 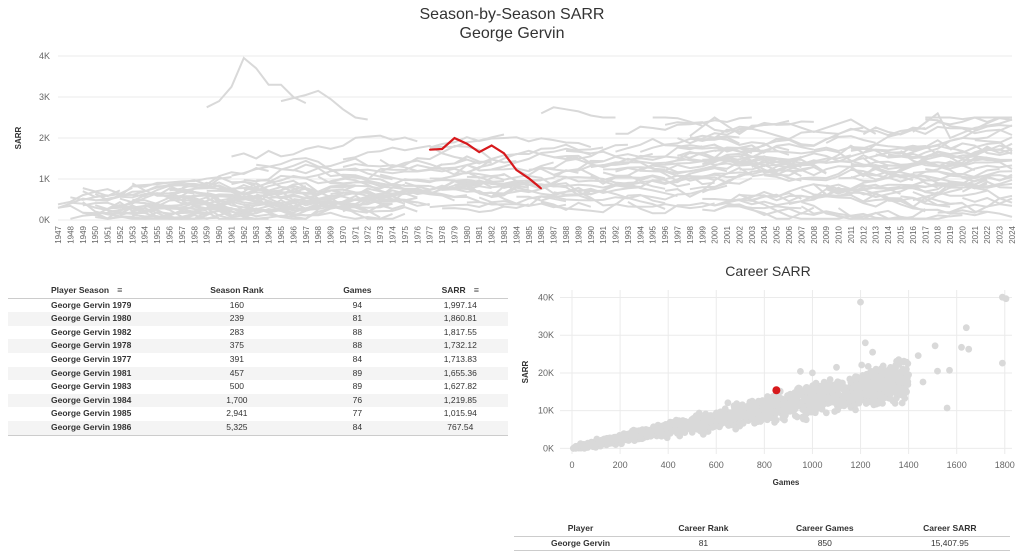 I want to click on x-tick-label: 2006, so click(x=789, y=234).